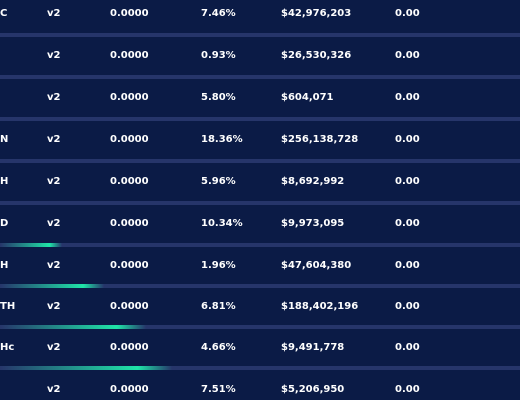 This screenshot has width=520, height=400. Describe the element at coordinates (218, 265) in the screenshot. I see `apr-percent: 1.96%` at that location.